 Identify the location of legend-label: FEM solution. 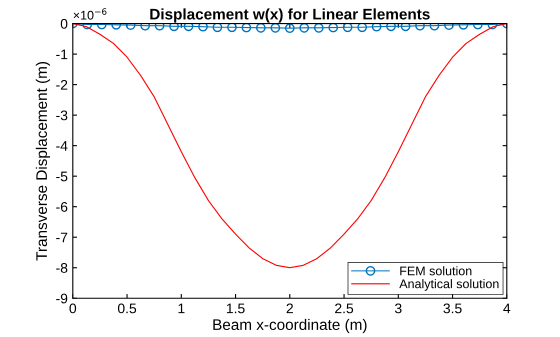
(436, 271).